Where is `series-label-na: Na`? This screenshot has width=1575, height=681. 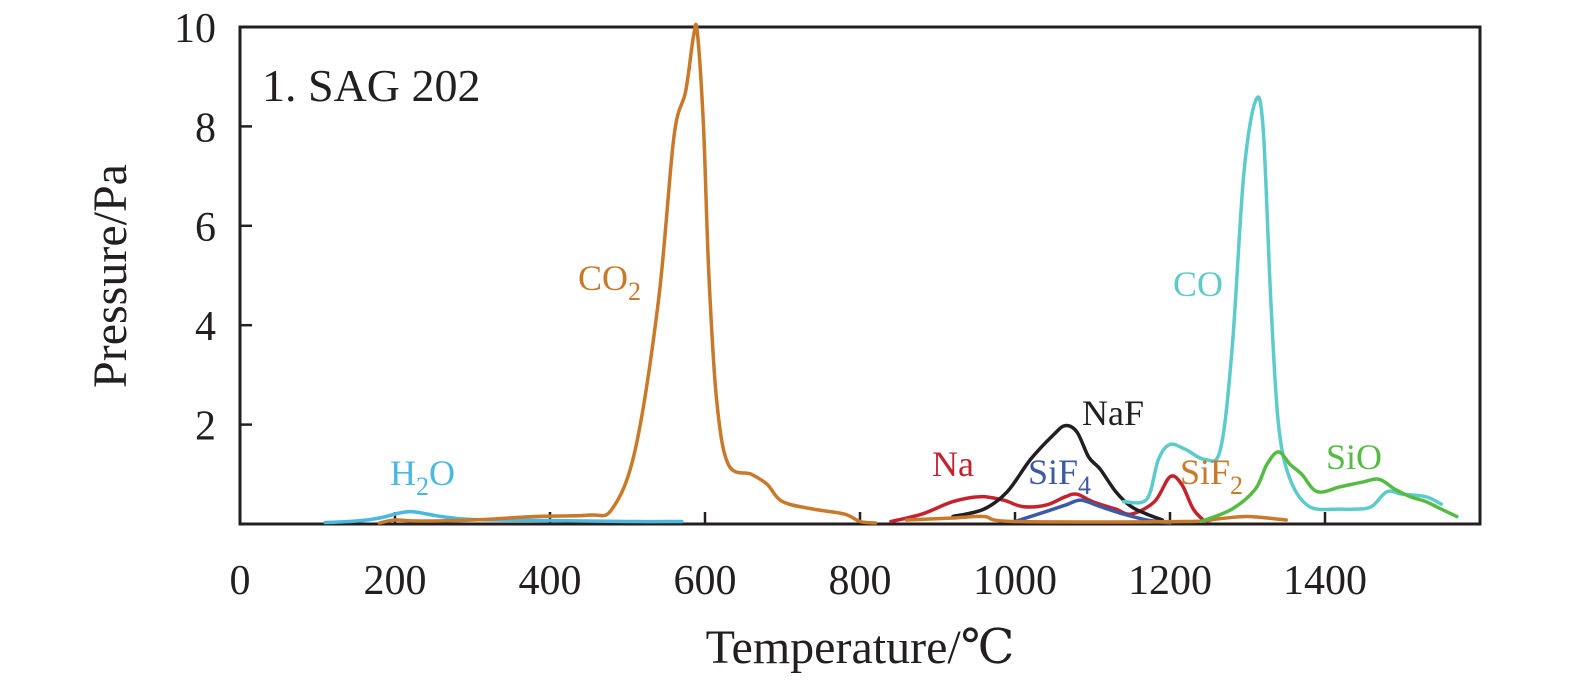 series-label-na: Na is located at coordinates (953, 464).